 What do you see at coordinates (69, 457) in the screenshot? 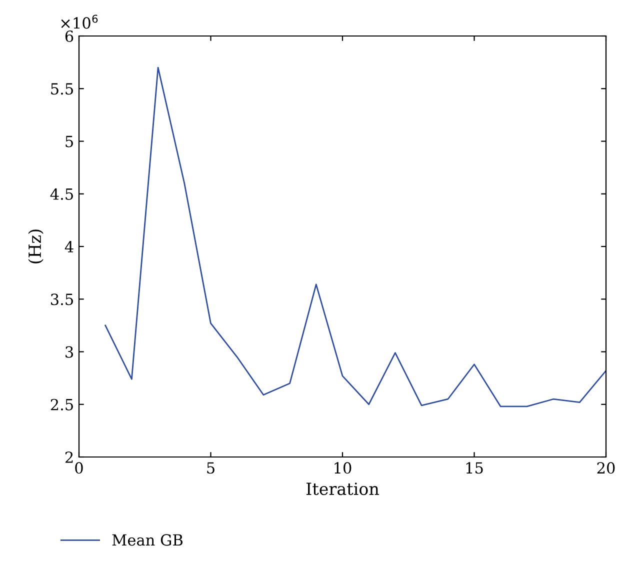
I see `y-tick-label: 2` at bounding box center [69, 457].